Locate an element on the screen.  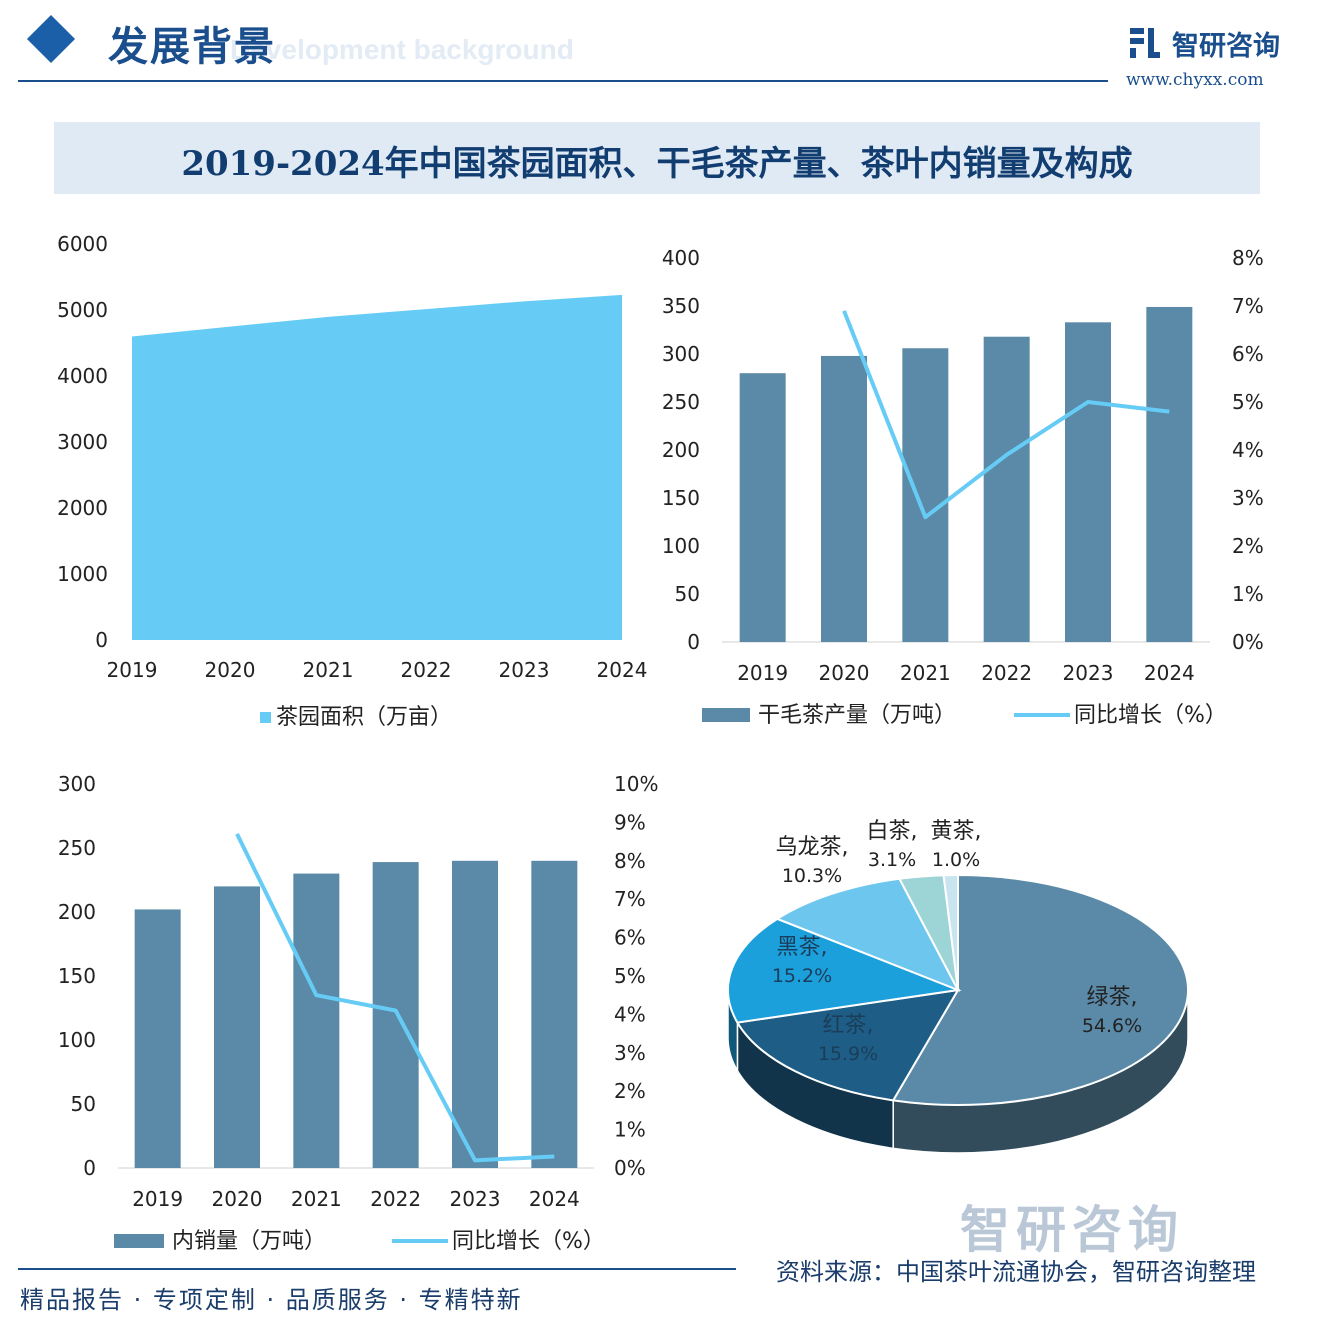
y-tick-label: 350 is located at coordinates (681, 306).